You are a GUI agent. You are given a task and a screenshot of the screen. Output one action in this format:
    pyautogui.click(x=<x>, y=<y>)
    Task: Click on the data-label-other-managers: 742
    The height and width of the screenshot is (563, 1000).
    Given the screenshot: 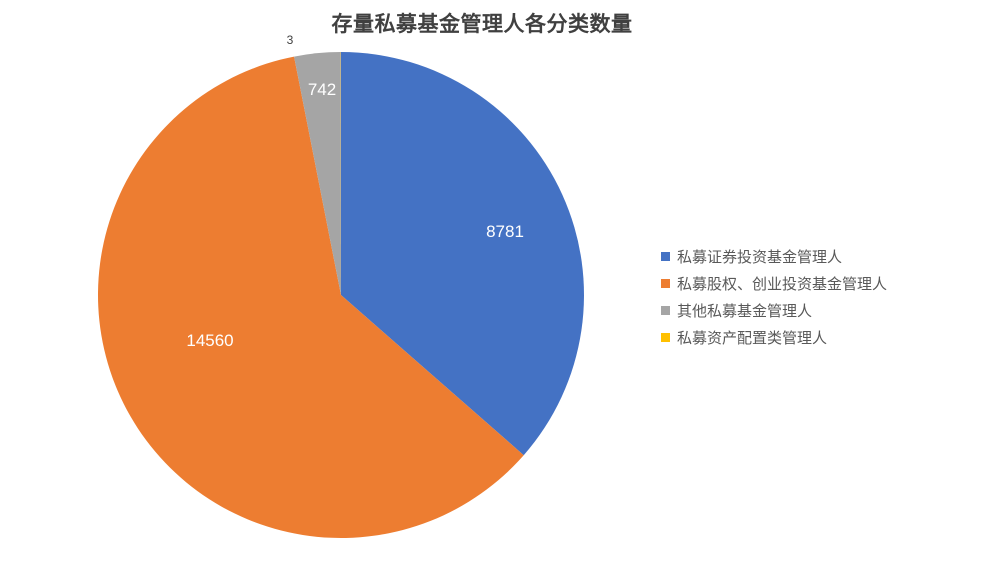 What is the action you would take?
    pyautogui.click(x=322, y=89)
    